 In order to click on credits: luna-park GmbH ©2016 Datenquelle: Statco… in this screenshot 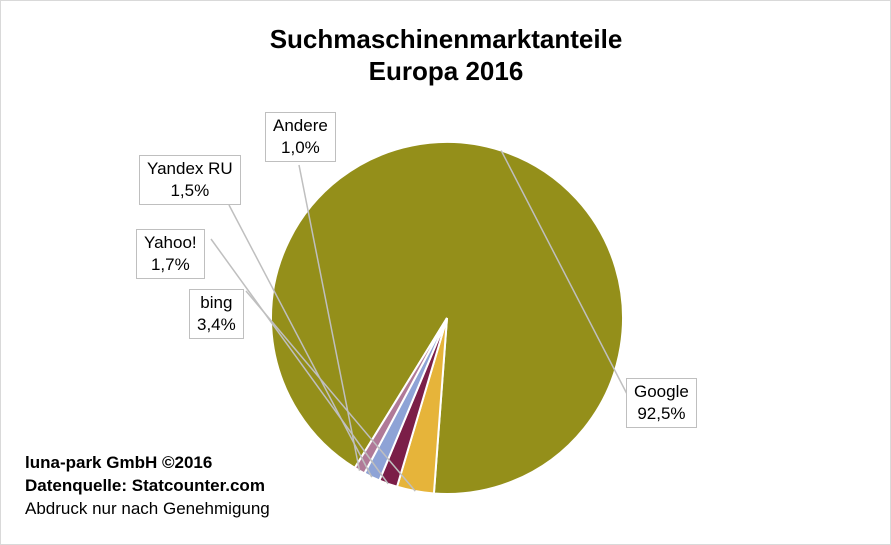, I will do `click(147, 485)`.